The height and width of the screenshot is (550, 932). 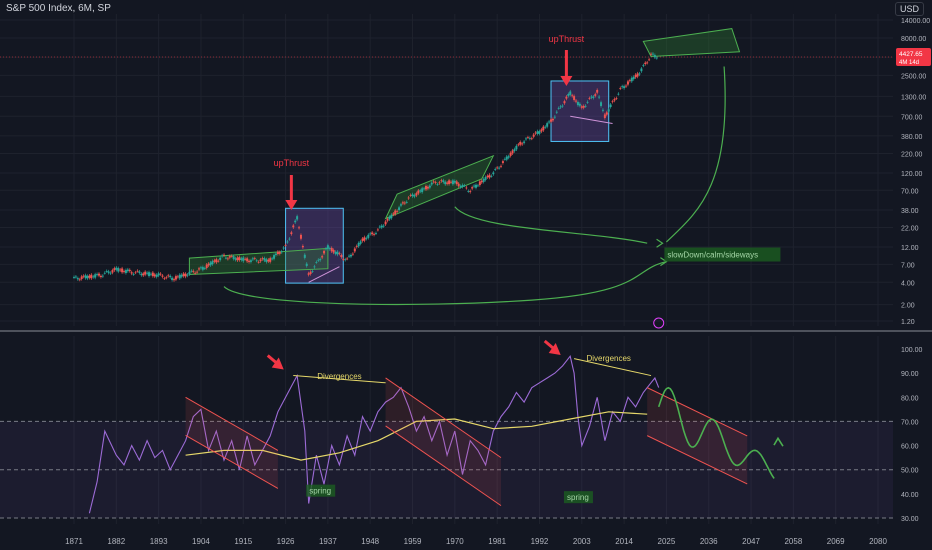 I want to click on rsi-tick-label: 80.00, so click(x=910, y=398).